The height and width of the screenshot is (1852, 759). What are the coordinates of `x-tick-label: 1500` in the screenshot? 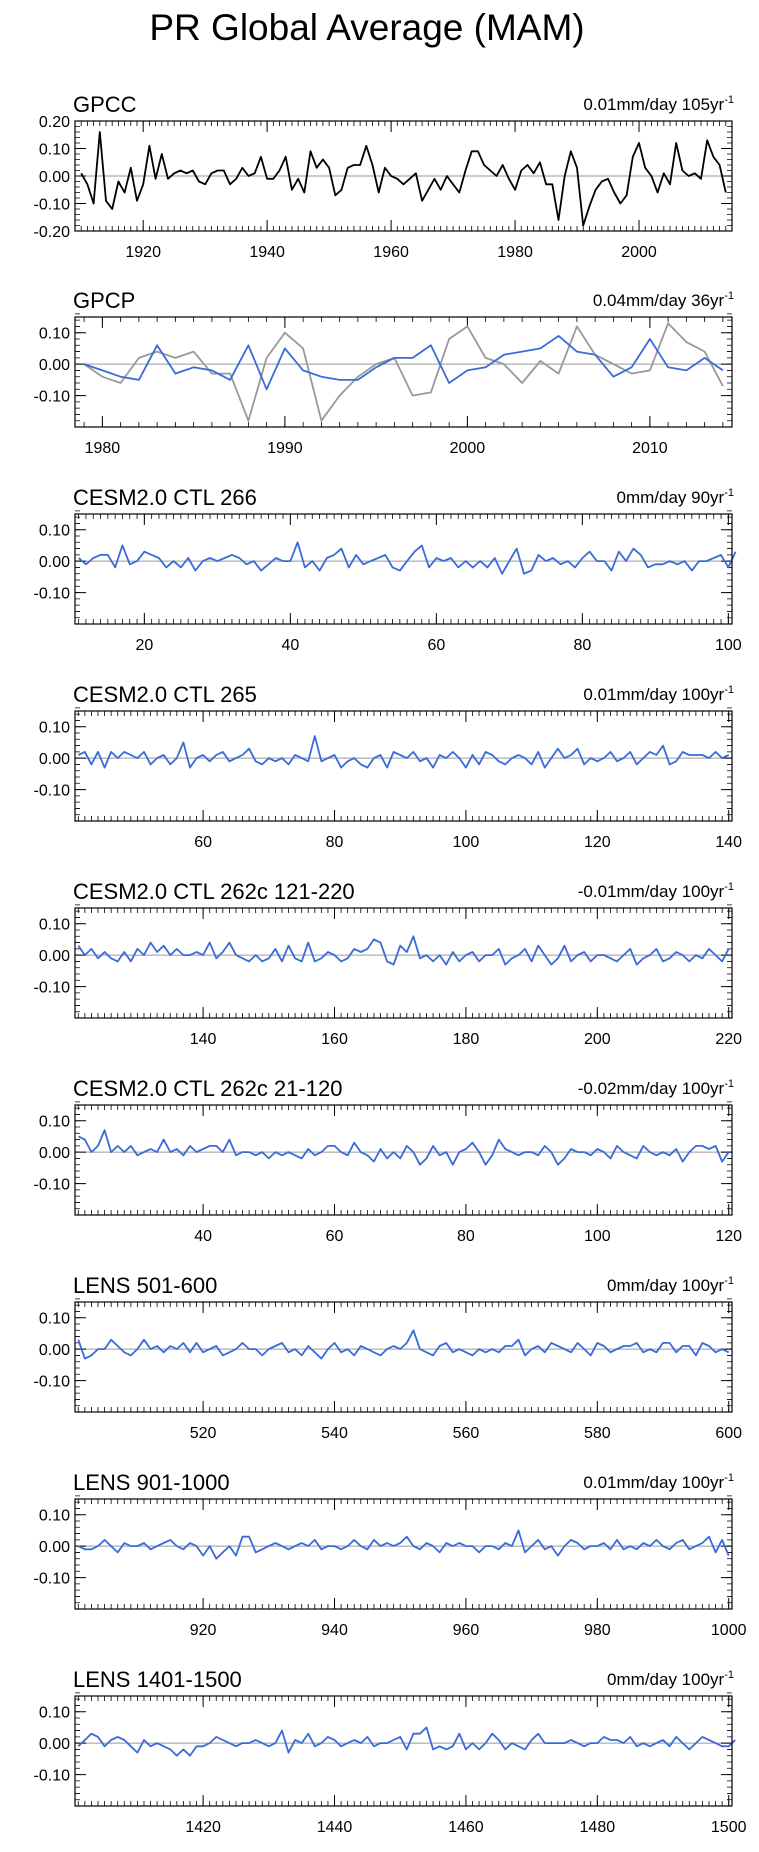 It's located at (729, 1827).